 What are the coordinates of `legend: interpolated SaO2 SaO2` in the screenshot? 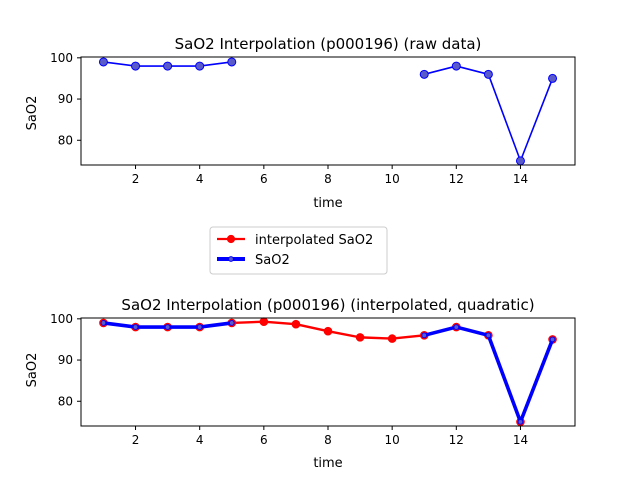 It's located at (298, 250).